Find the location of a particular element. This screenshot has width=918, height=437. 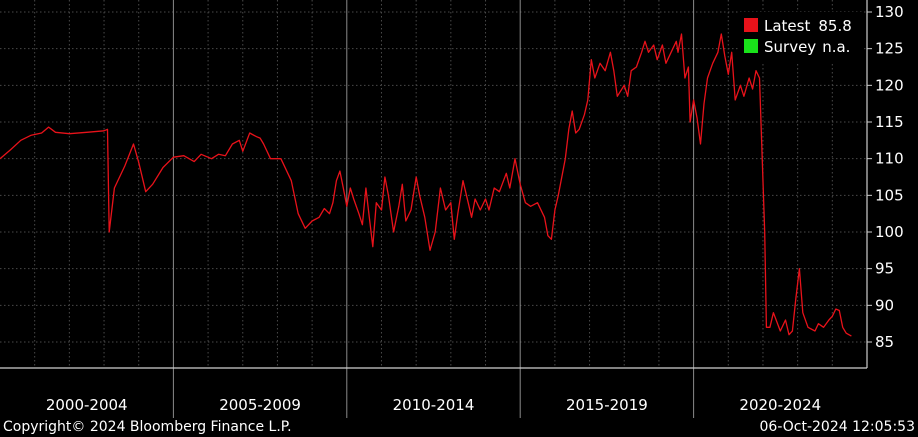

timestamp-text: 06-Oct-2024 12:05:53 is located at coordinates (837, 427).